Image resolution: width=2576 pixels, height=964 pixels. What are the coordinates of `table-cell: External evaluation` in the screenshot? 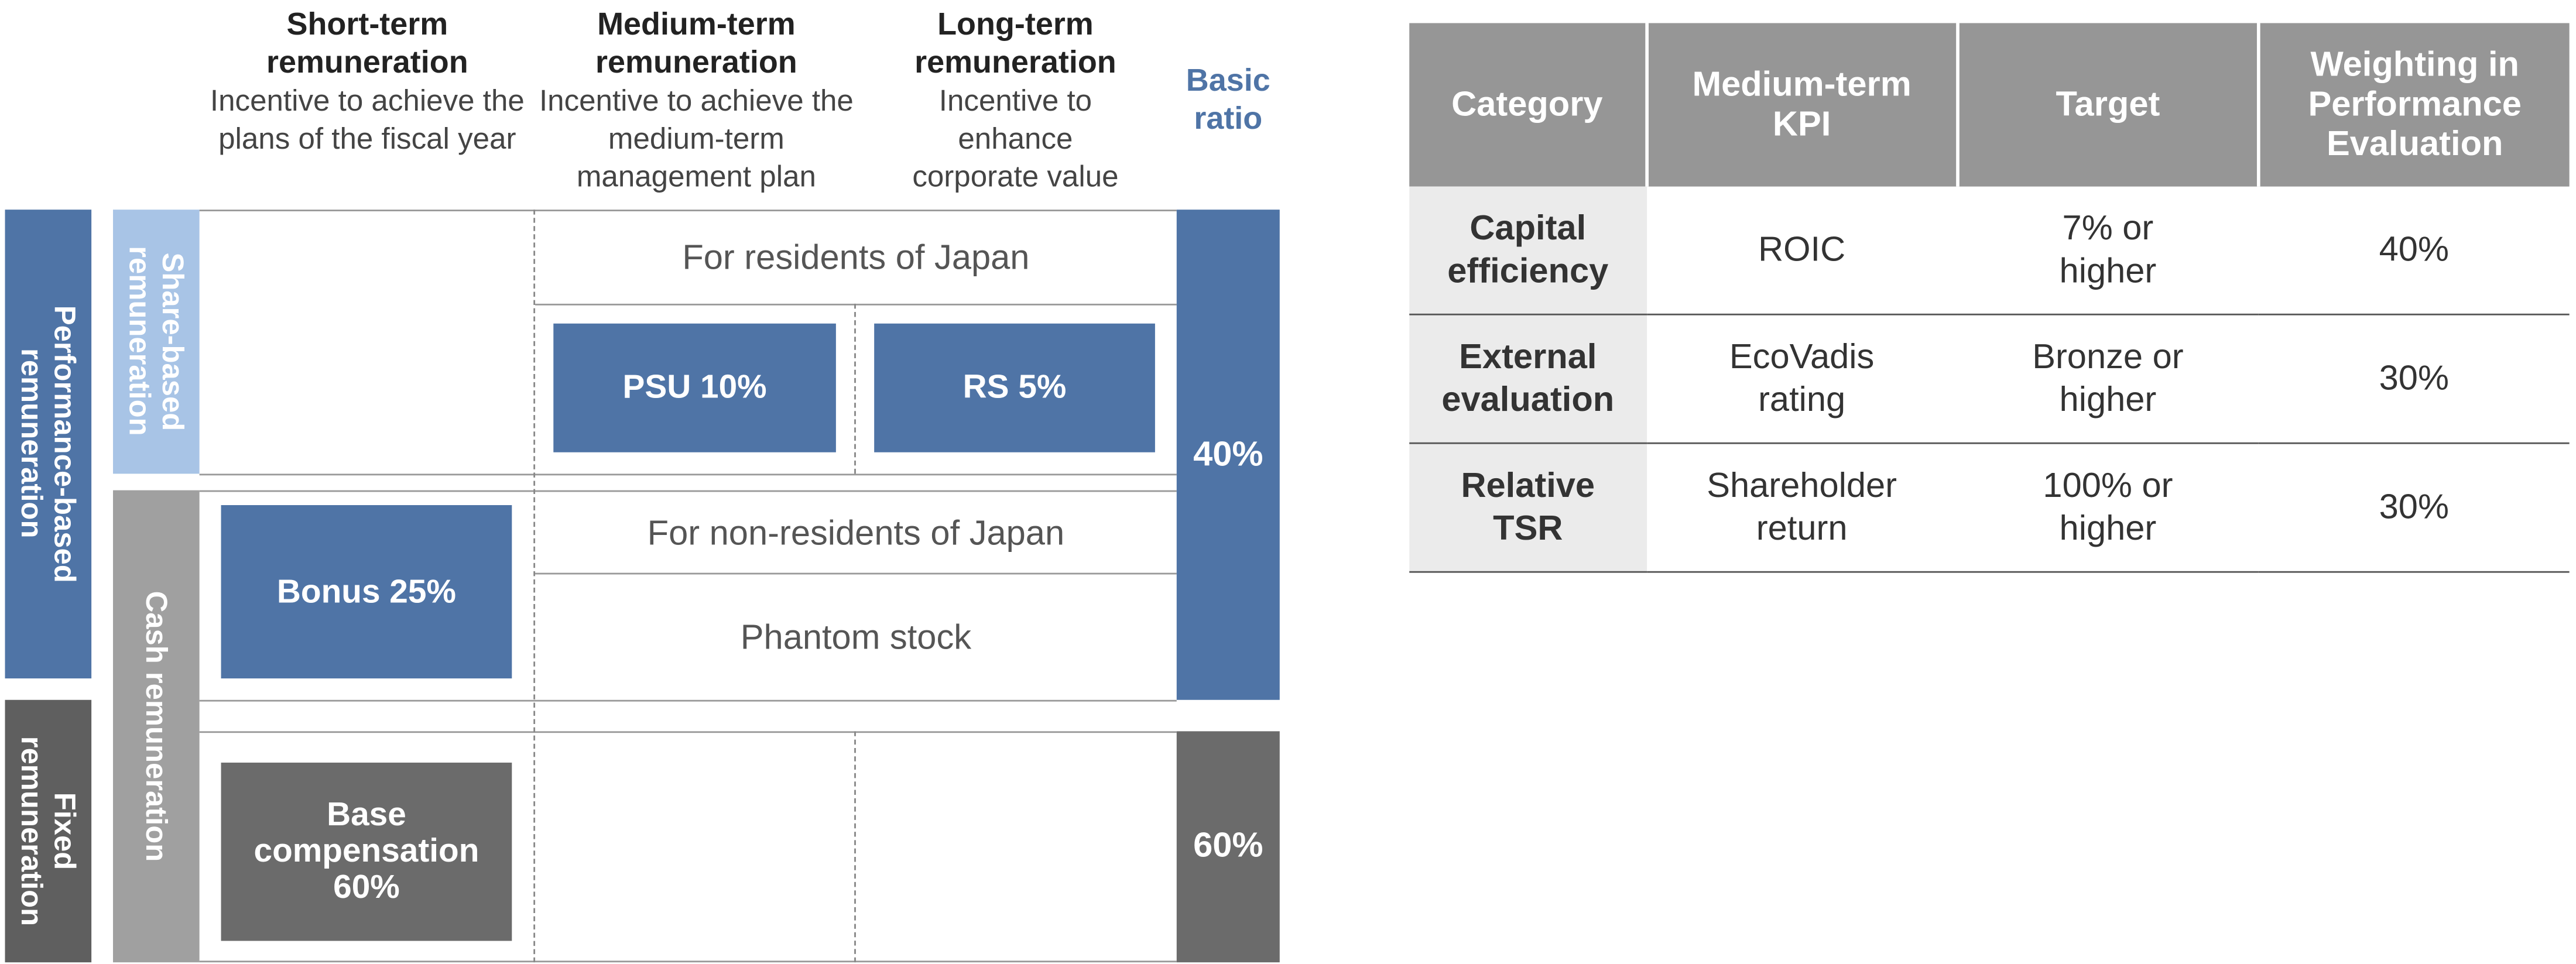 It's located at (1528, 379).